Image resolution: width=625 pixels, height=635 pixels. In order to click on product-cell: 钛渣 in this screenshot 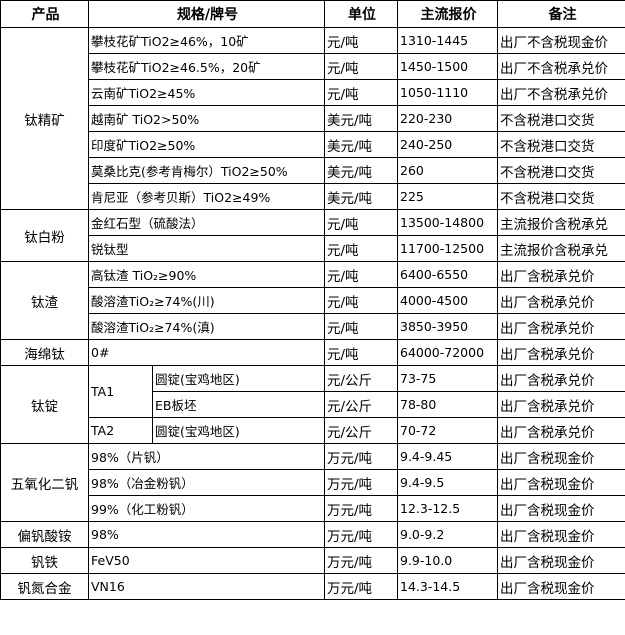, I will do `click(44, 300)`.